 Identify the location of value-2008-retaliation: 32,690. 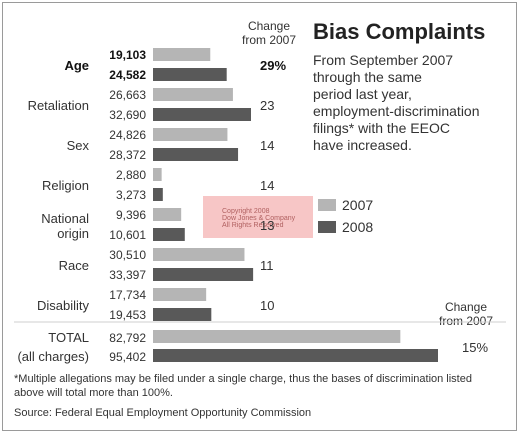
(127, 115).